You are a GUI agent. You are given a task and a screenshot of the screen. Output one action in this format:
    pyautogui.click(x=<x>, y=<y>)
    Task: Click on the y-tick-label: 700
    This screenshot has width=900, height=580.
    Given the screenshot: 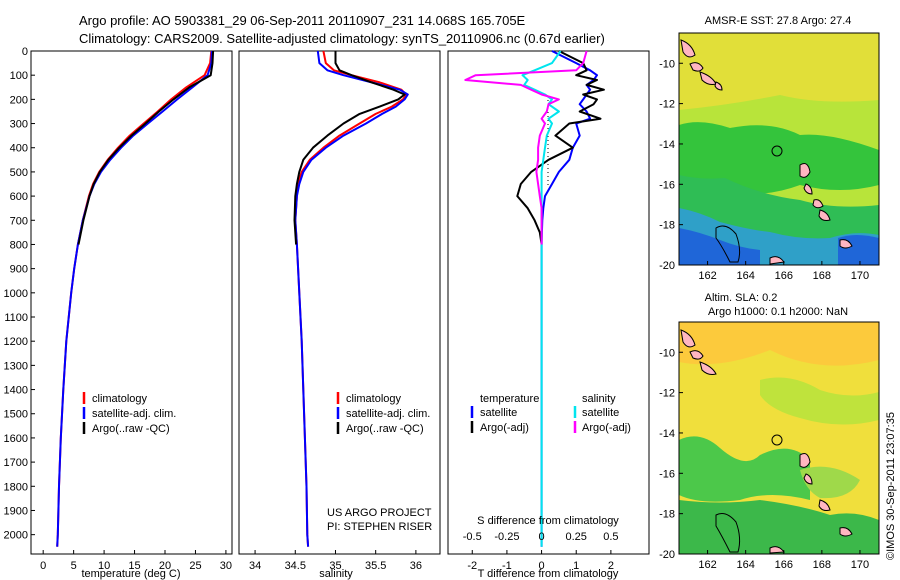 What is the action you would take?
    pyautogui.click(x=19, y=221)
    